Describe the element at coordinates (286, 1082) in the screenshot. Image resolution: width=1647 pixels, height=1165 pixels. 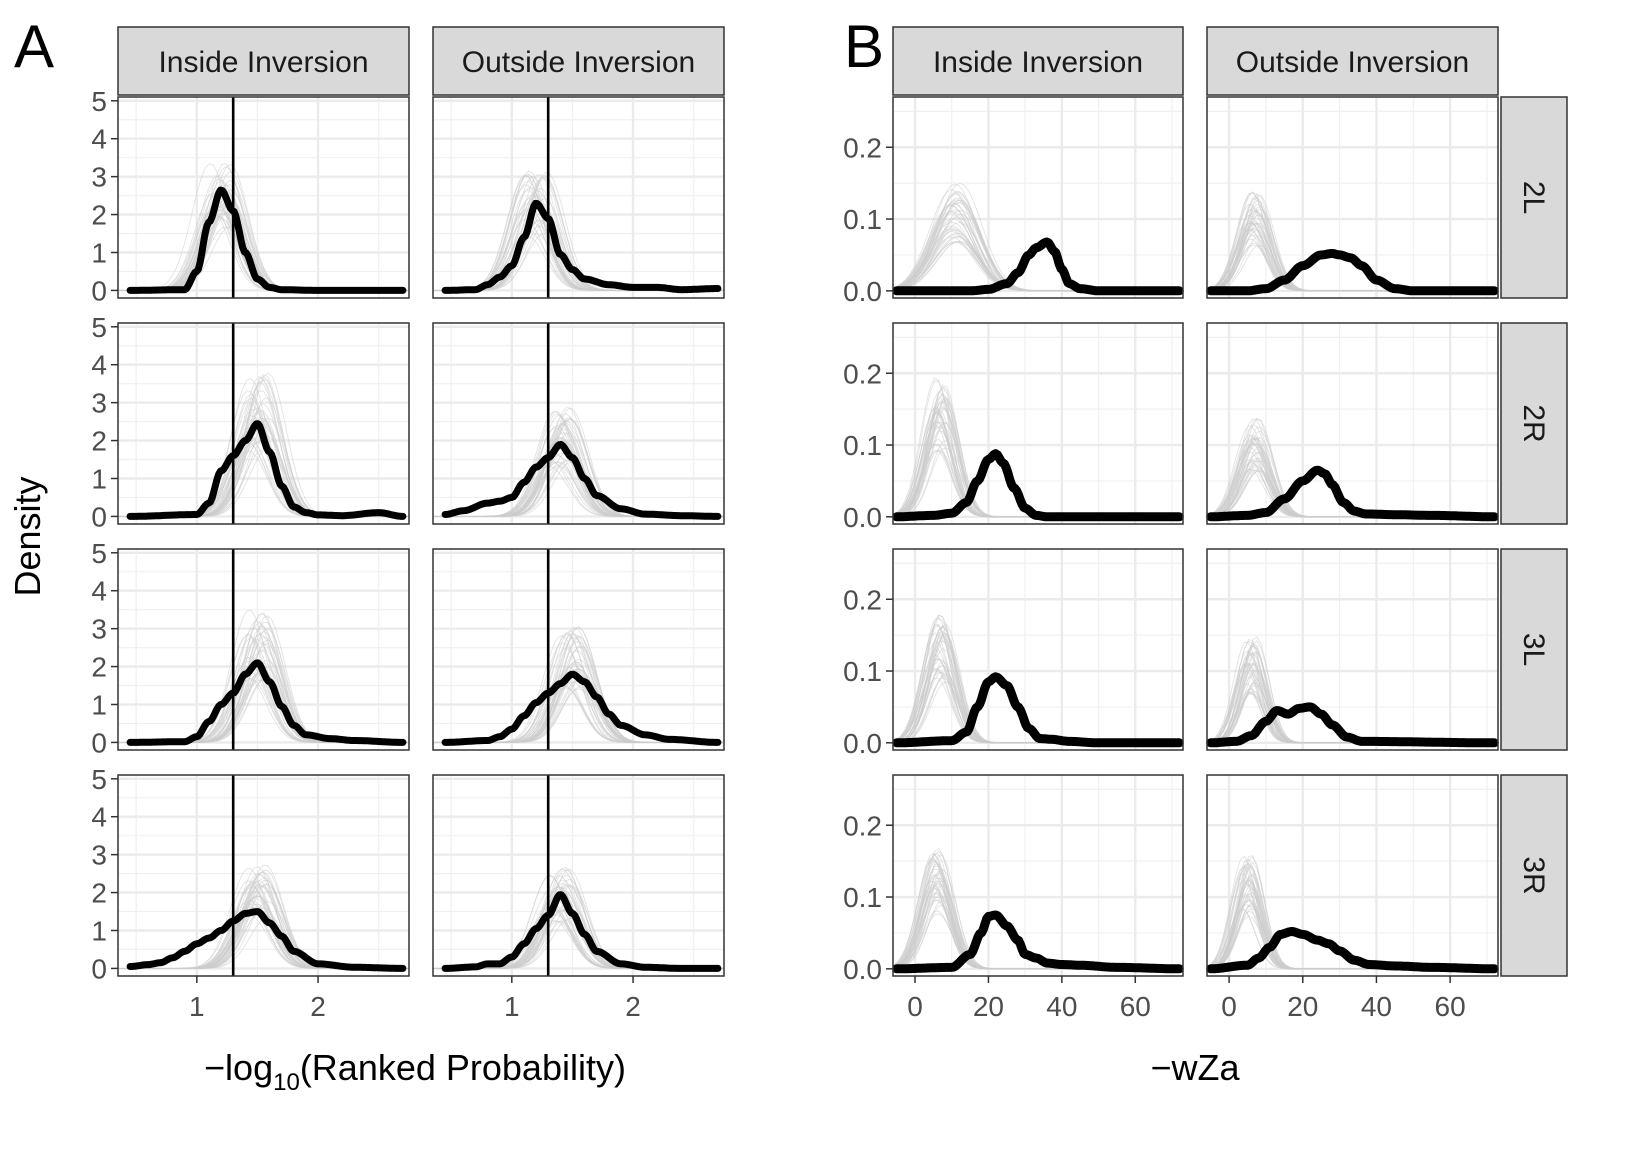
I see `x-axis-title-subscript: 10` at that location.